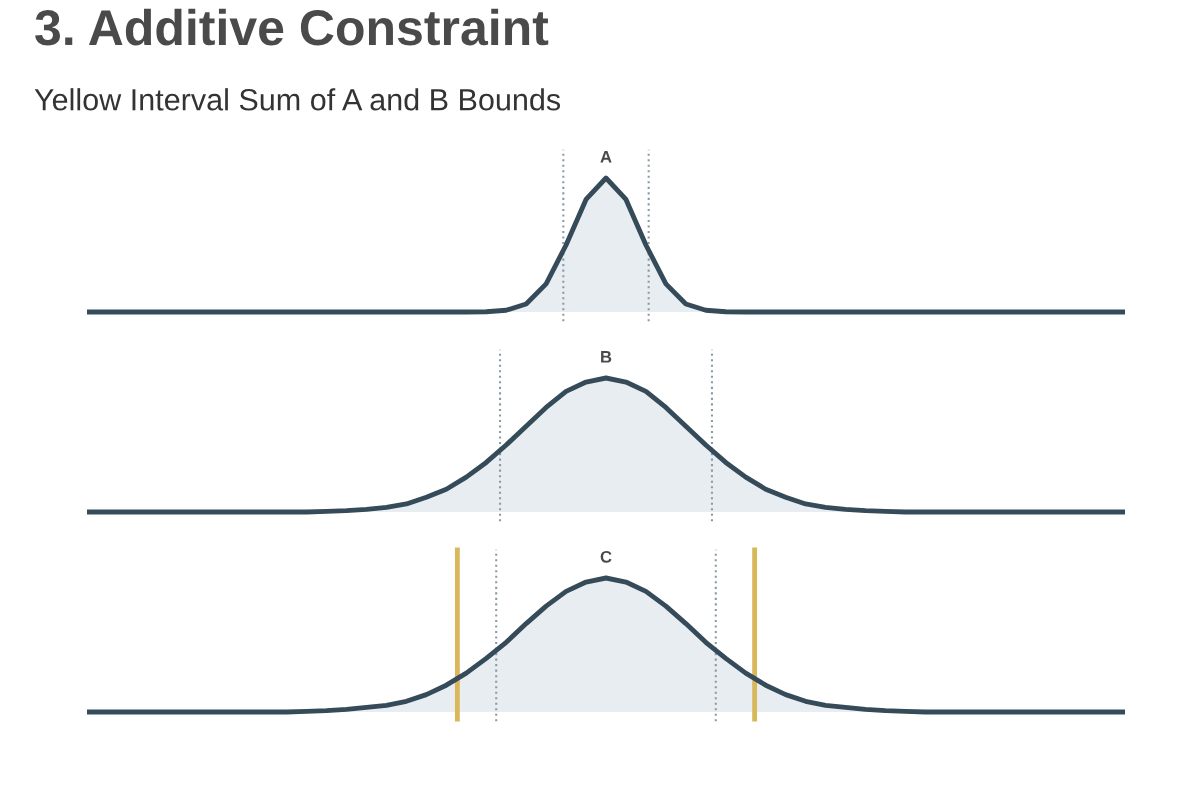  What do you see at coordinates (292, 27) in the screenshot?
I see `text: 3. Additive Constraint` at bounding box center [292, 27].